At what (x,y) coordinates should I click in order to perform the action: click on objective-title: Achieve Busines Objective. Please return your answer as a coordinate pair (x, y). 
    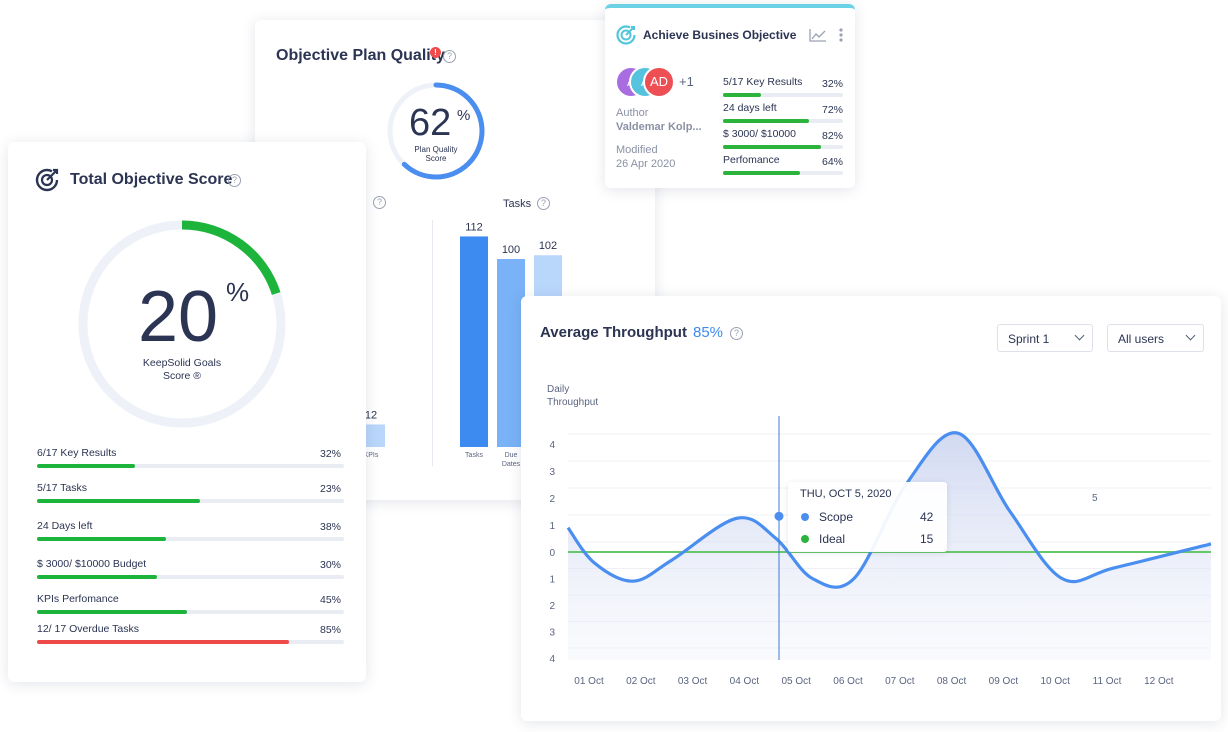
    Looking at the image, I should click on (720, 35).